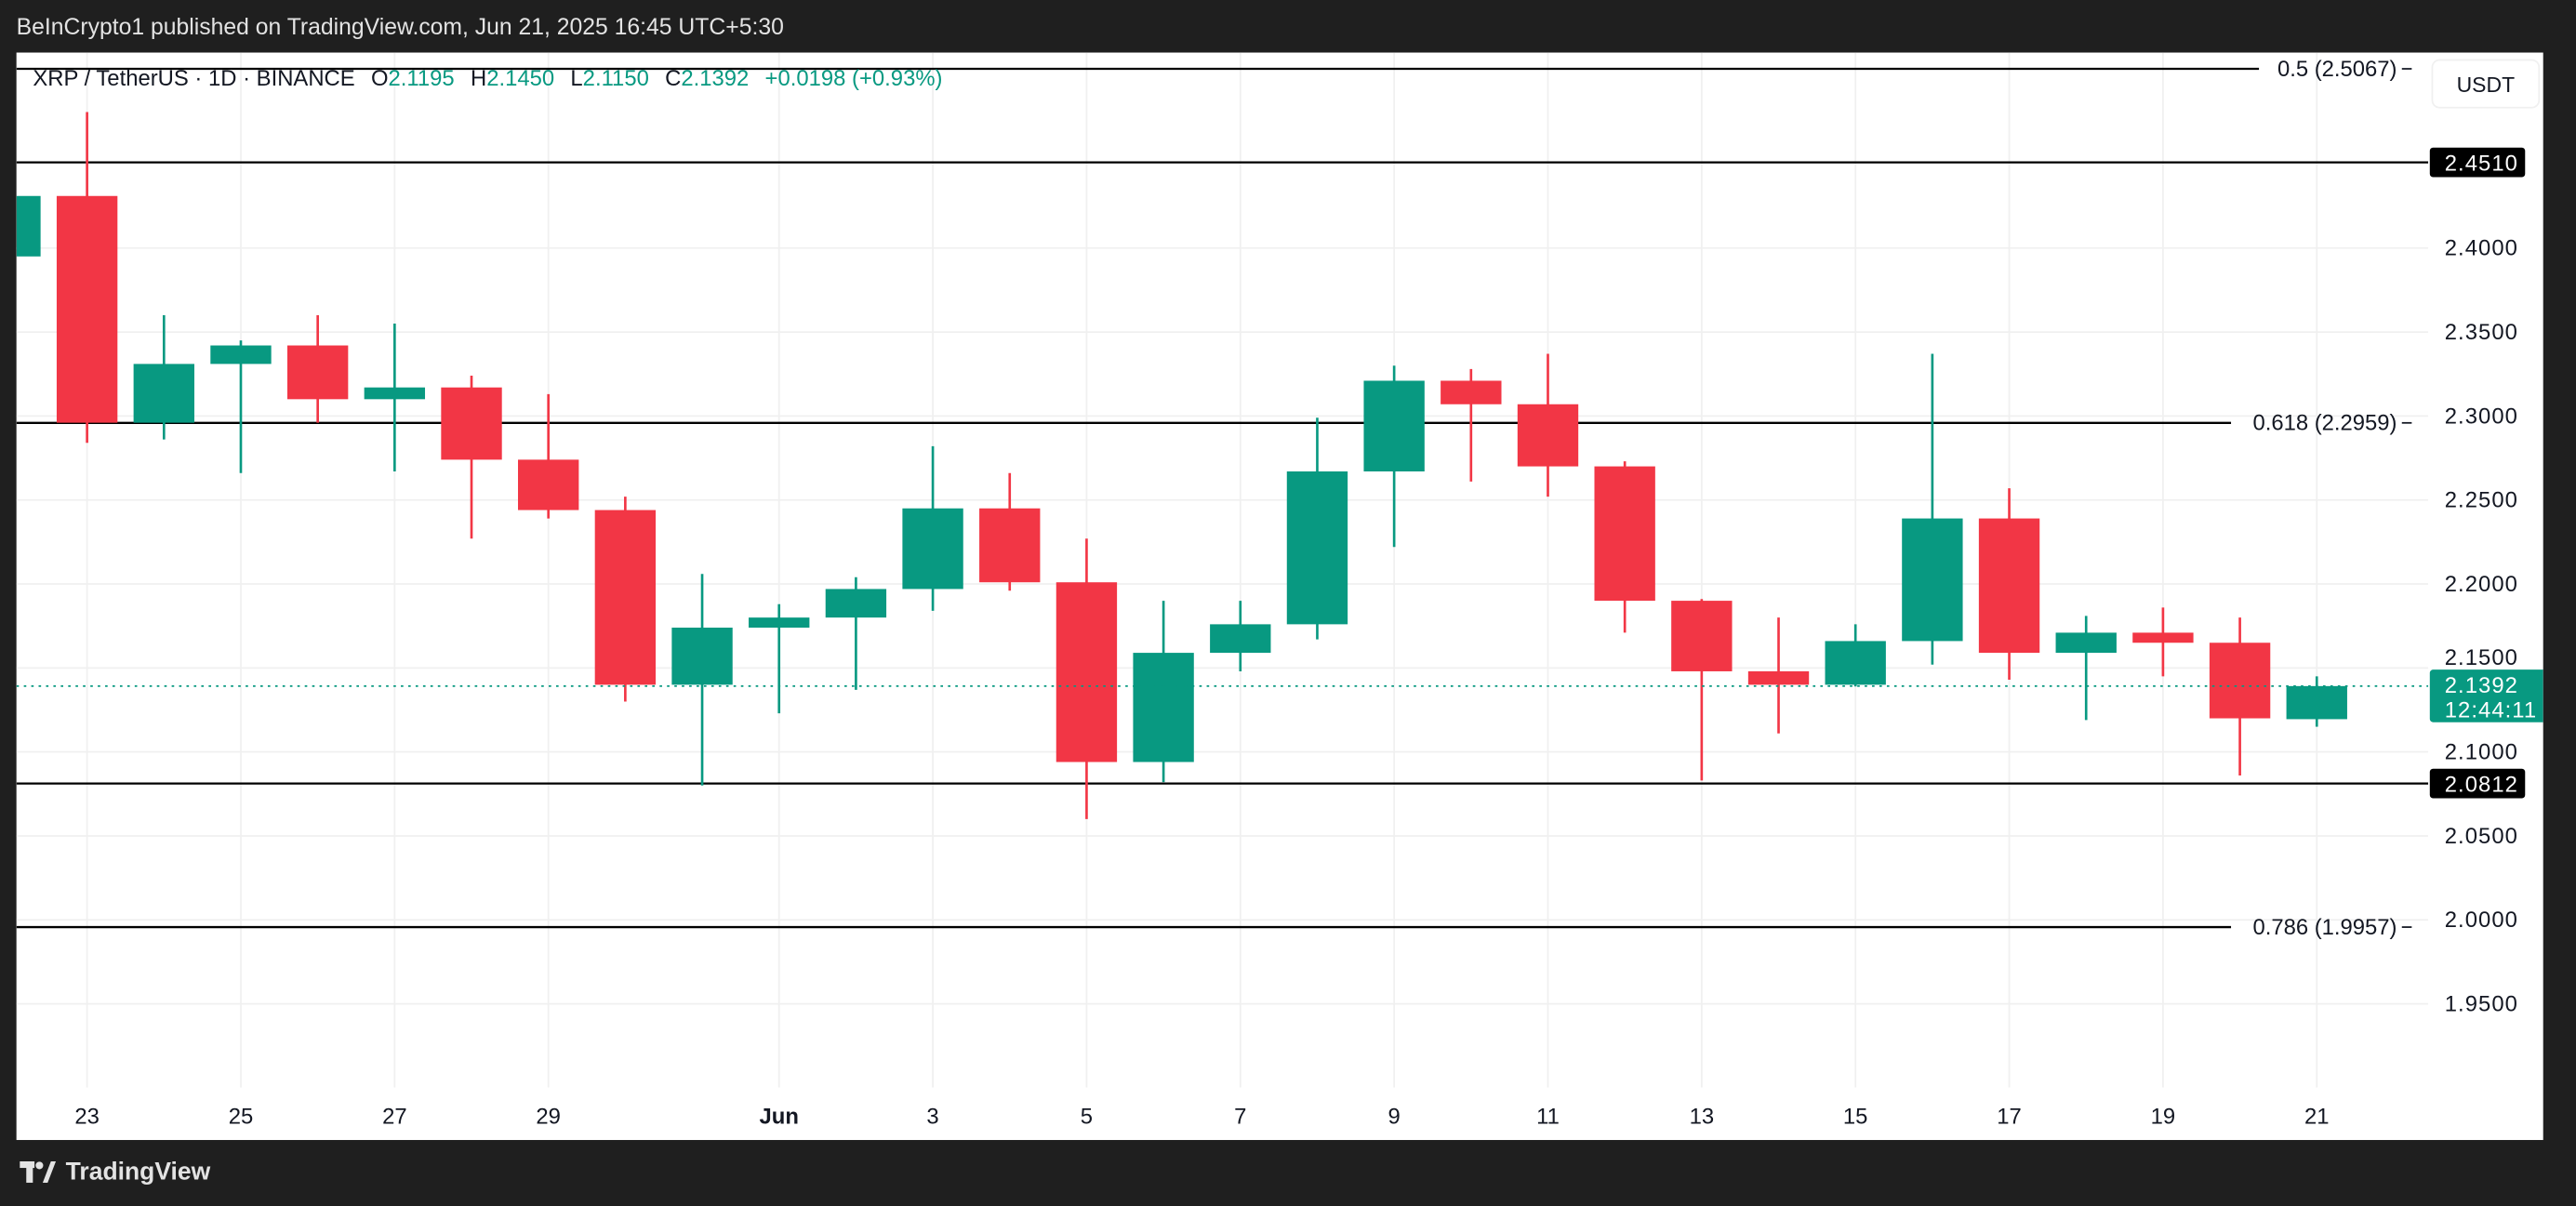  I want to click on fib-level-label: 0.618 (2.2959), so click(2324, 423).